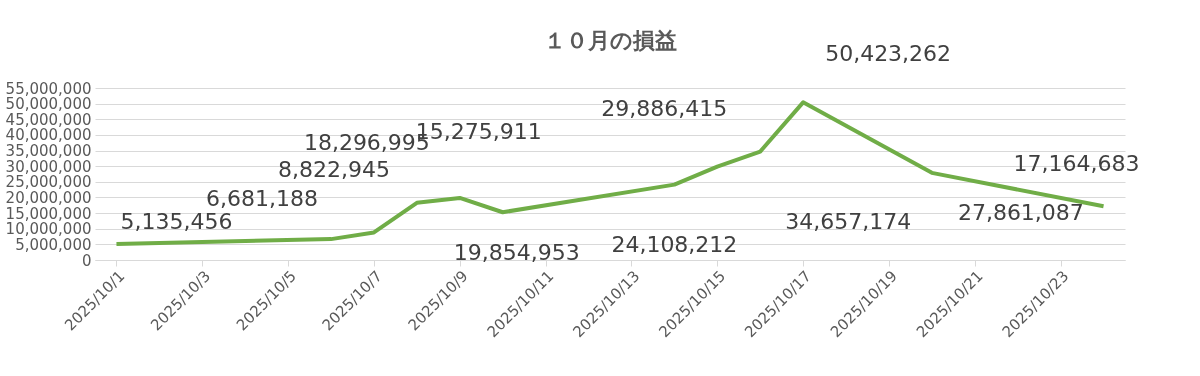  I want to click on data-label: 27,861,087, so click(1020, 212).